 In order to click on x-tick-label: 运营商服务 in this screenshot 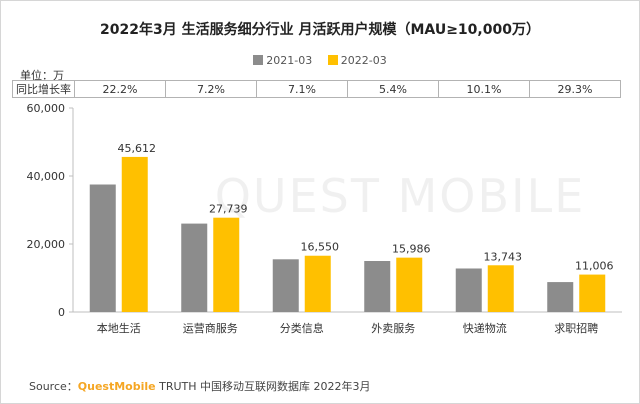, I will do `click(210, 328)`.